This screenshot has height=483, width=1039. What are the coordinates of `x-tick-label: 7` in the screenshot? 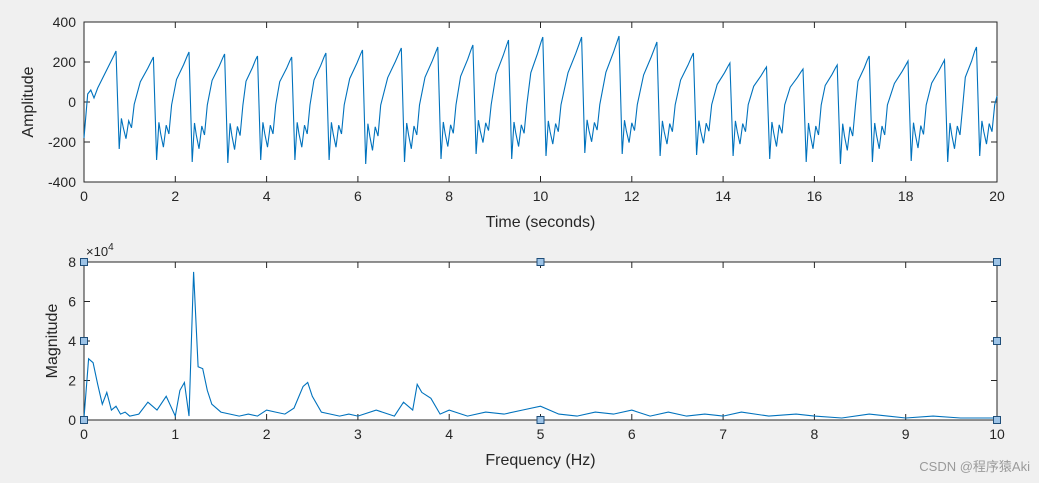 It's located at (723, 434).